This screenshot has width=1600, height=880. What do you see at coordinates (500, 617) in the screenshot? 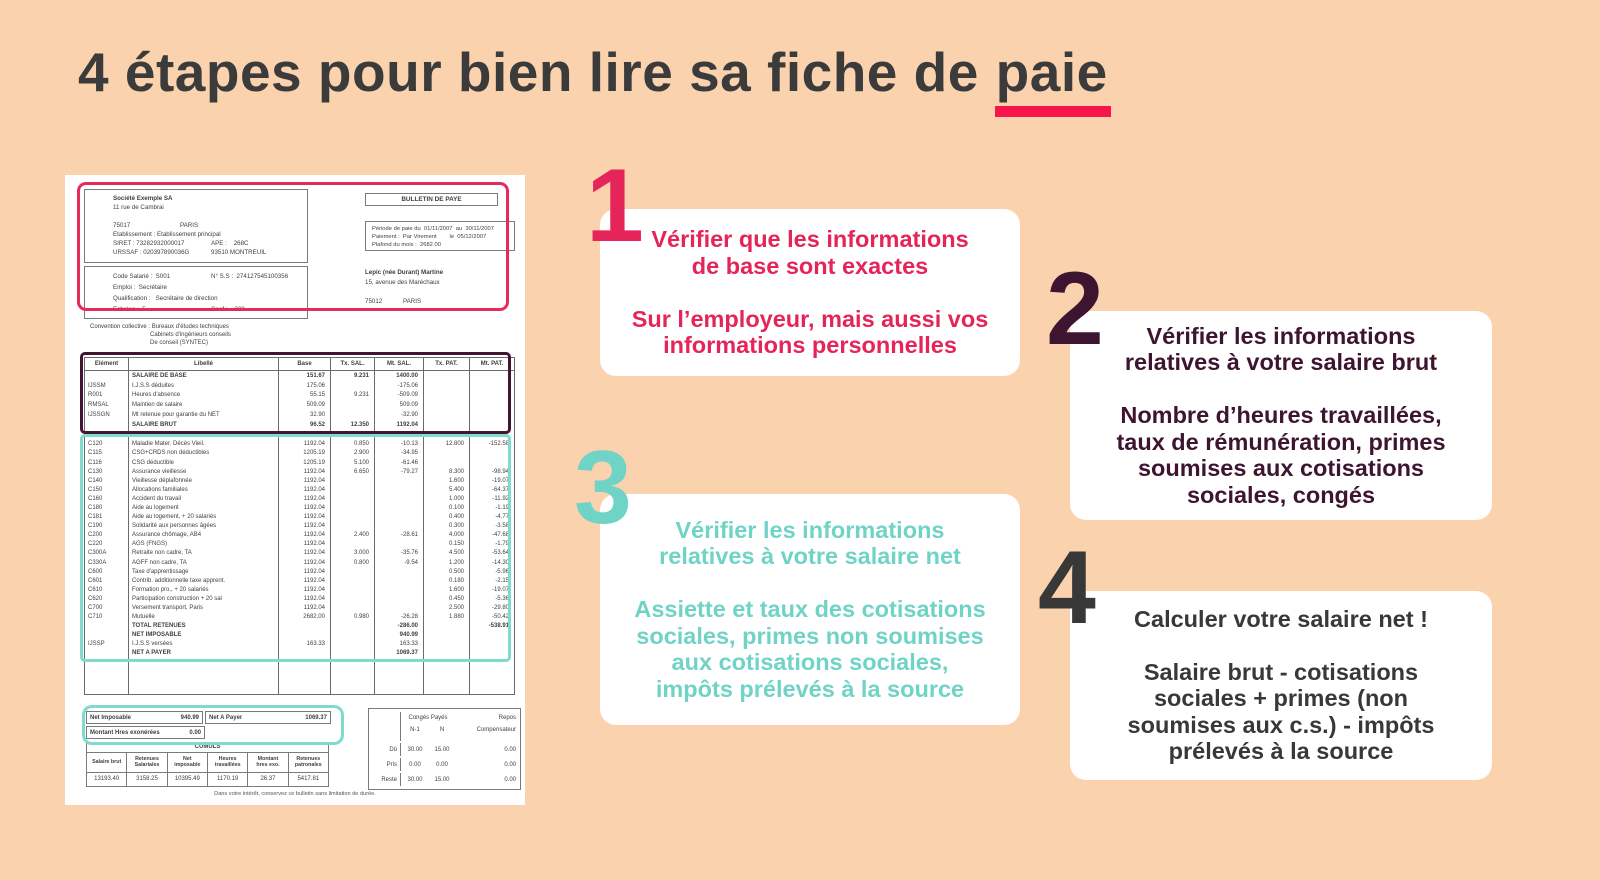
I see `table-cell: -50.42` at bounding box center [500, 617].